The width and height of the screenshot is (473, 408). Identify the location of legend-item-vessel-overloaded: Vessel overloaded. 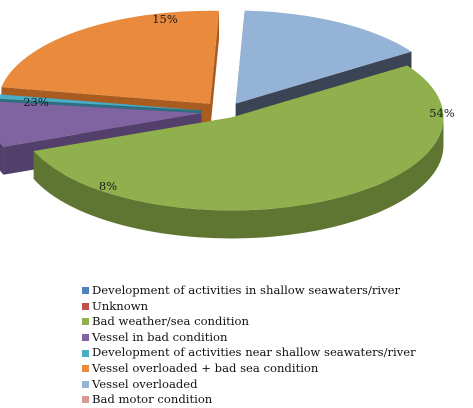
(249, 385).